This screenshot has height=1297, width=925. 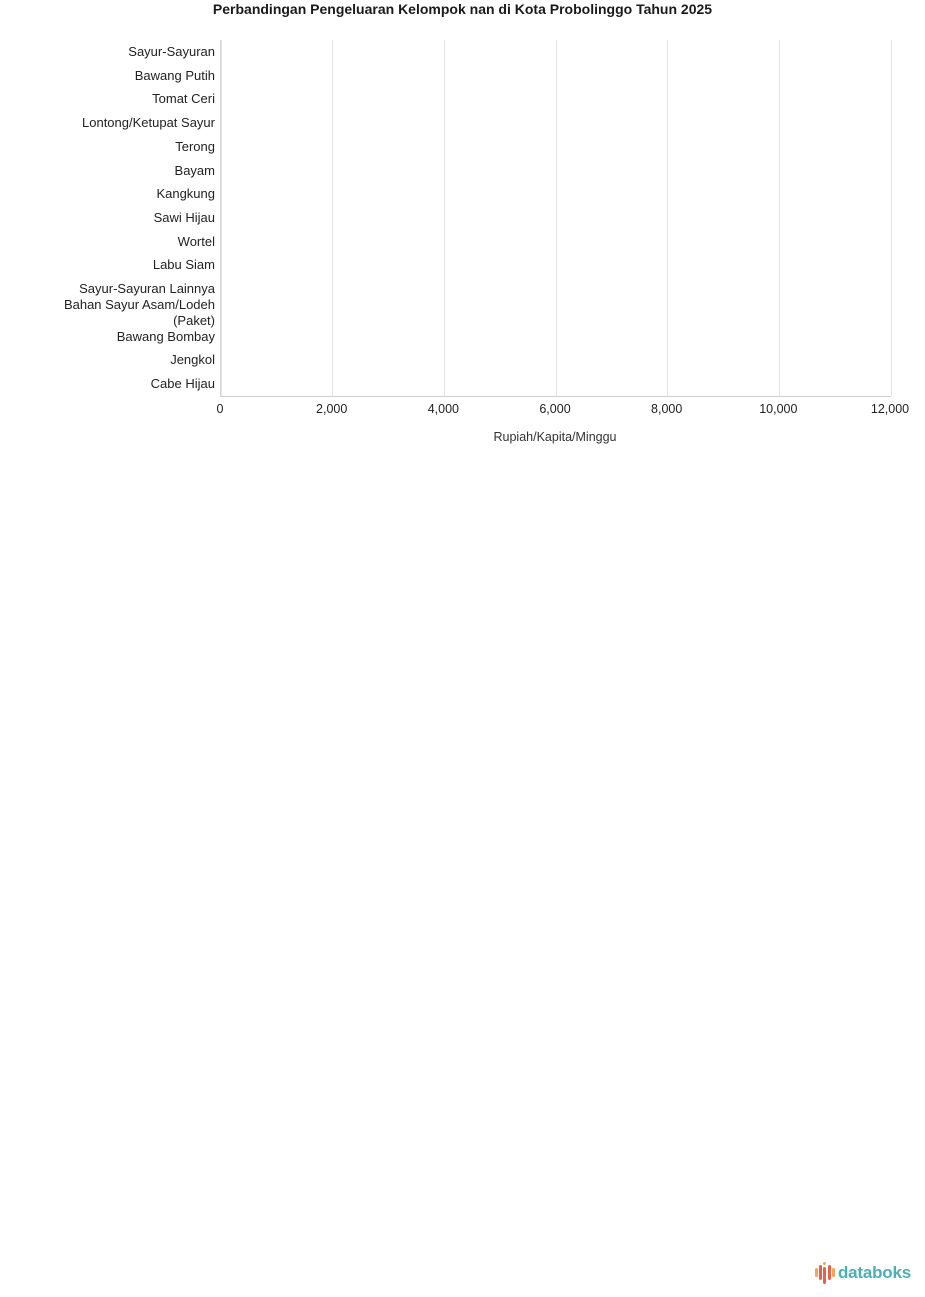 I want to click on databoks-logo-text: databoks, so click(x=874, y=1272).